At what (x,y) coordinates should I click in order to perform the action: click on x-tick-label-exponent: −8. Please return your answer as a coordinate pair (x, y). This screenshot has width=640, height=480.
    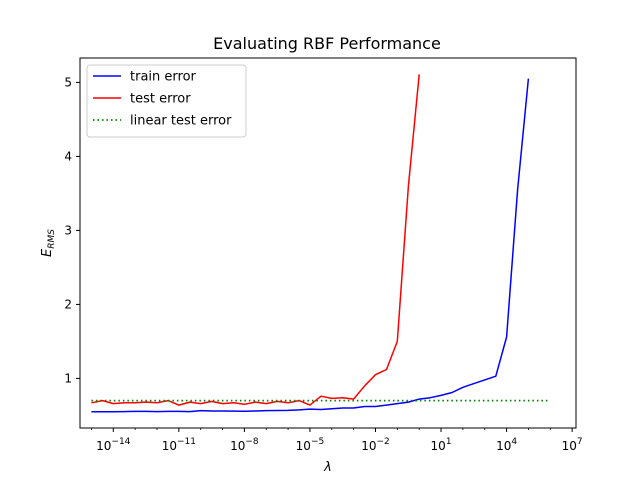
    Looking at the image, I should click on (252, 442).